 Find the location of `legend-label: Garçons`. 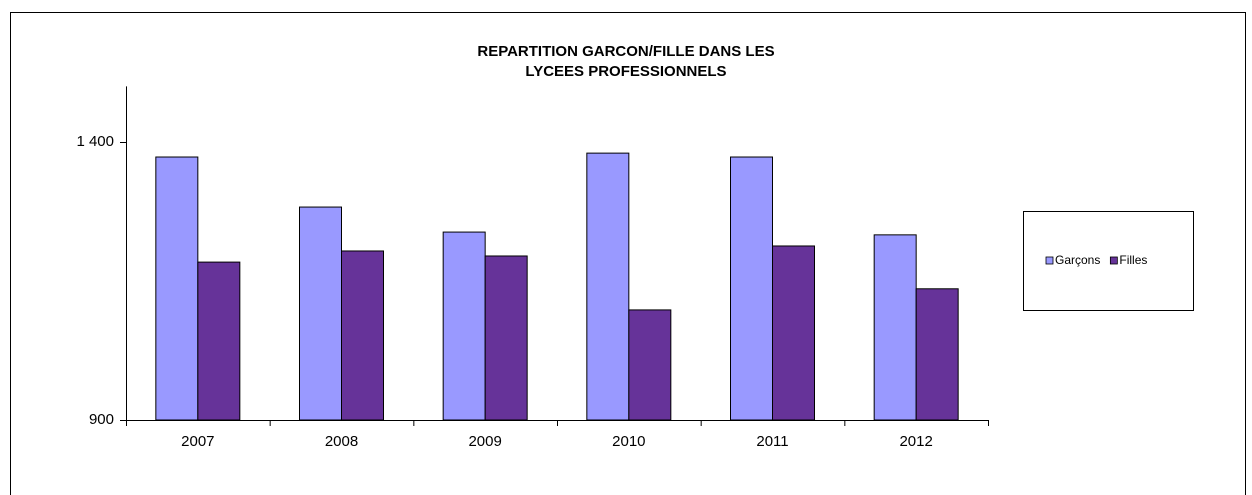

legend-label: Garçons is located at coordinates (1077, 260).